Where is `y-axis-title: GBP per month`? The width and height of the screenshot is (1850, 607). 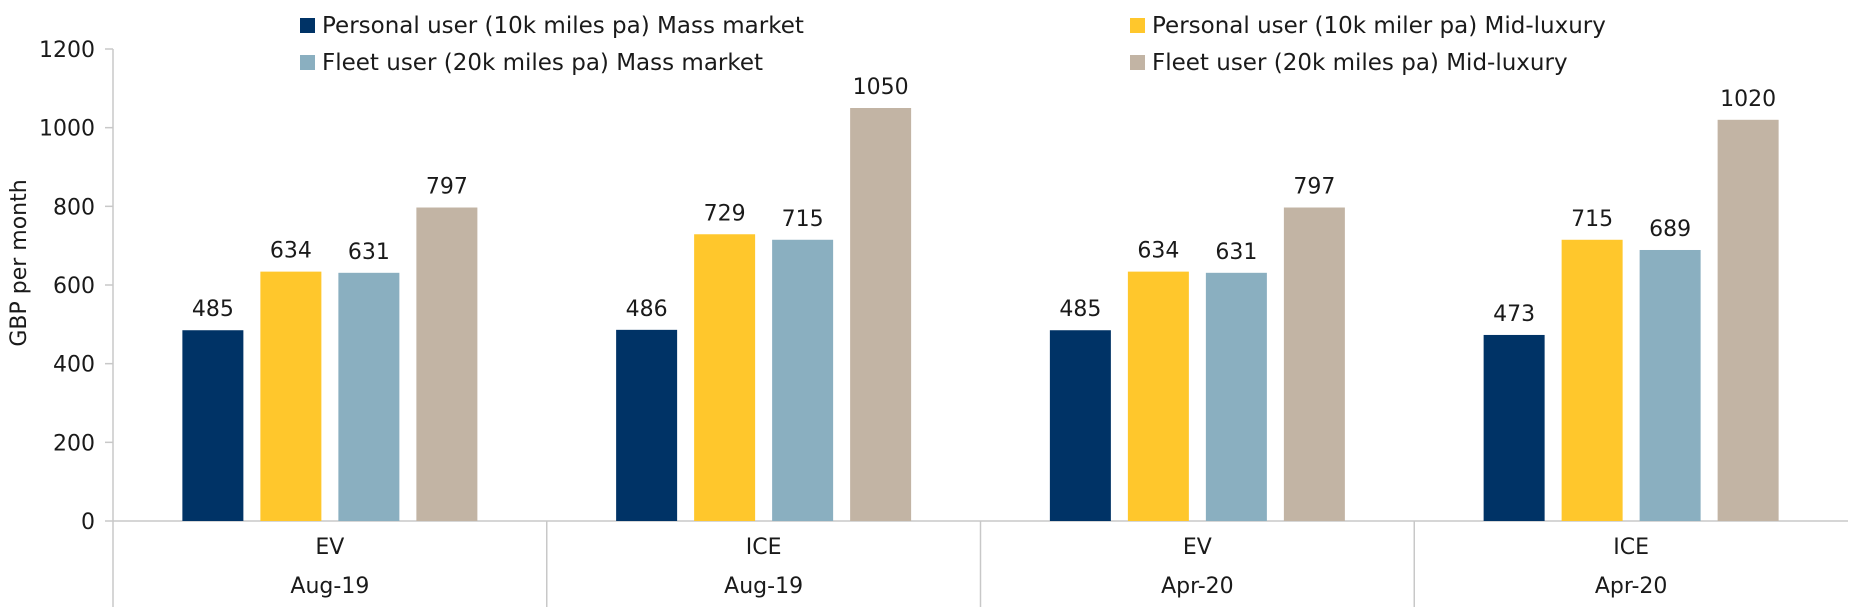 y-axis-title: GBP per month is located at coordinates (19, 262).